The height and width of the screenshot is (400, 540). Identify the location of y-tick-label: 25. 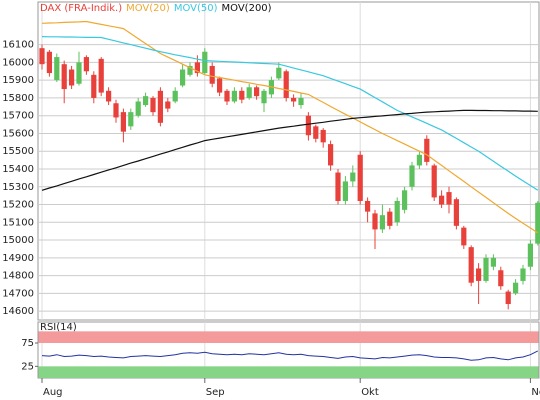
(27, 366).